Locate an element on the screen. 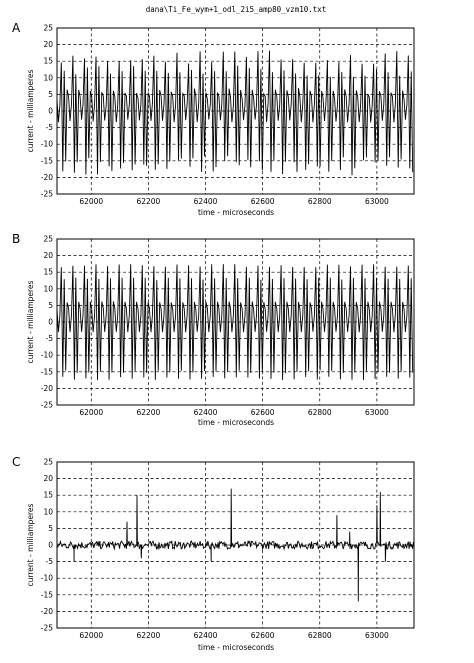 The height and width of the screenshot is (663, 474). panel-a-y-tick-label: 0 is located at coordinates (50, 111).